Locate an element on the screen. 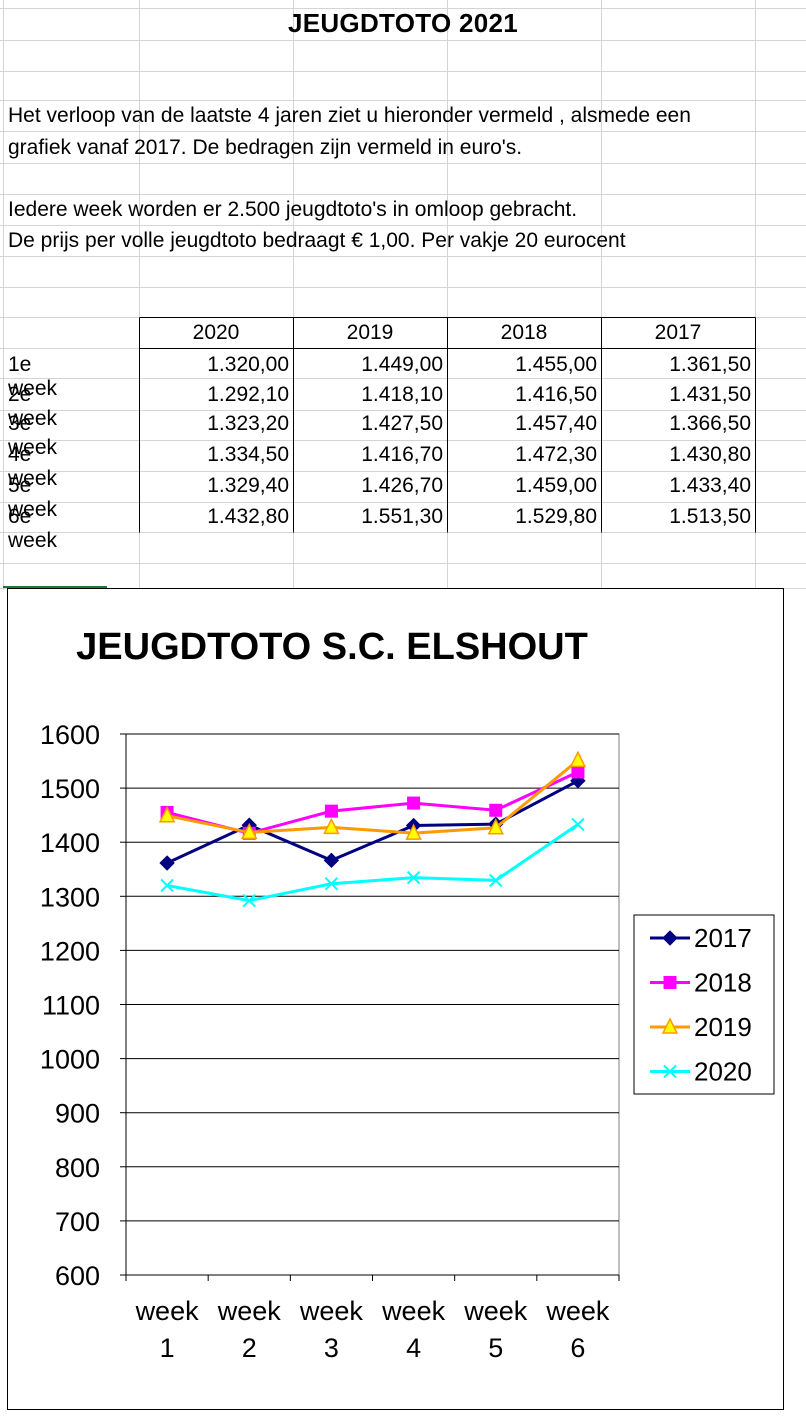 Image resolution: width=806 pixels, height=1420 pixels. legend-label: 2020 is located at coordinates (723, 1072).